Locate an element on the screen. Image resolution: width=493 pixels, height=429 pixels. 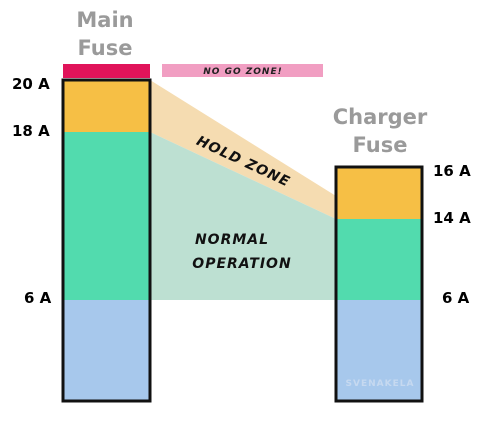
normal-operation-label-line1: NORMAL is located at coordinates (232, 240).